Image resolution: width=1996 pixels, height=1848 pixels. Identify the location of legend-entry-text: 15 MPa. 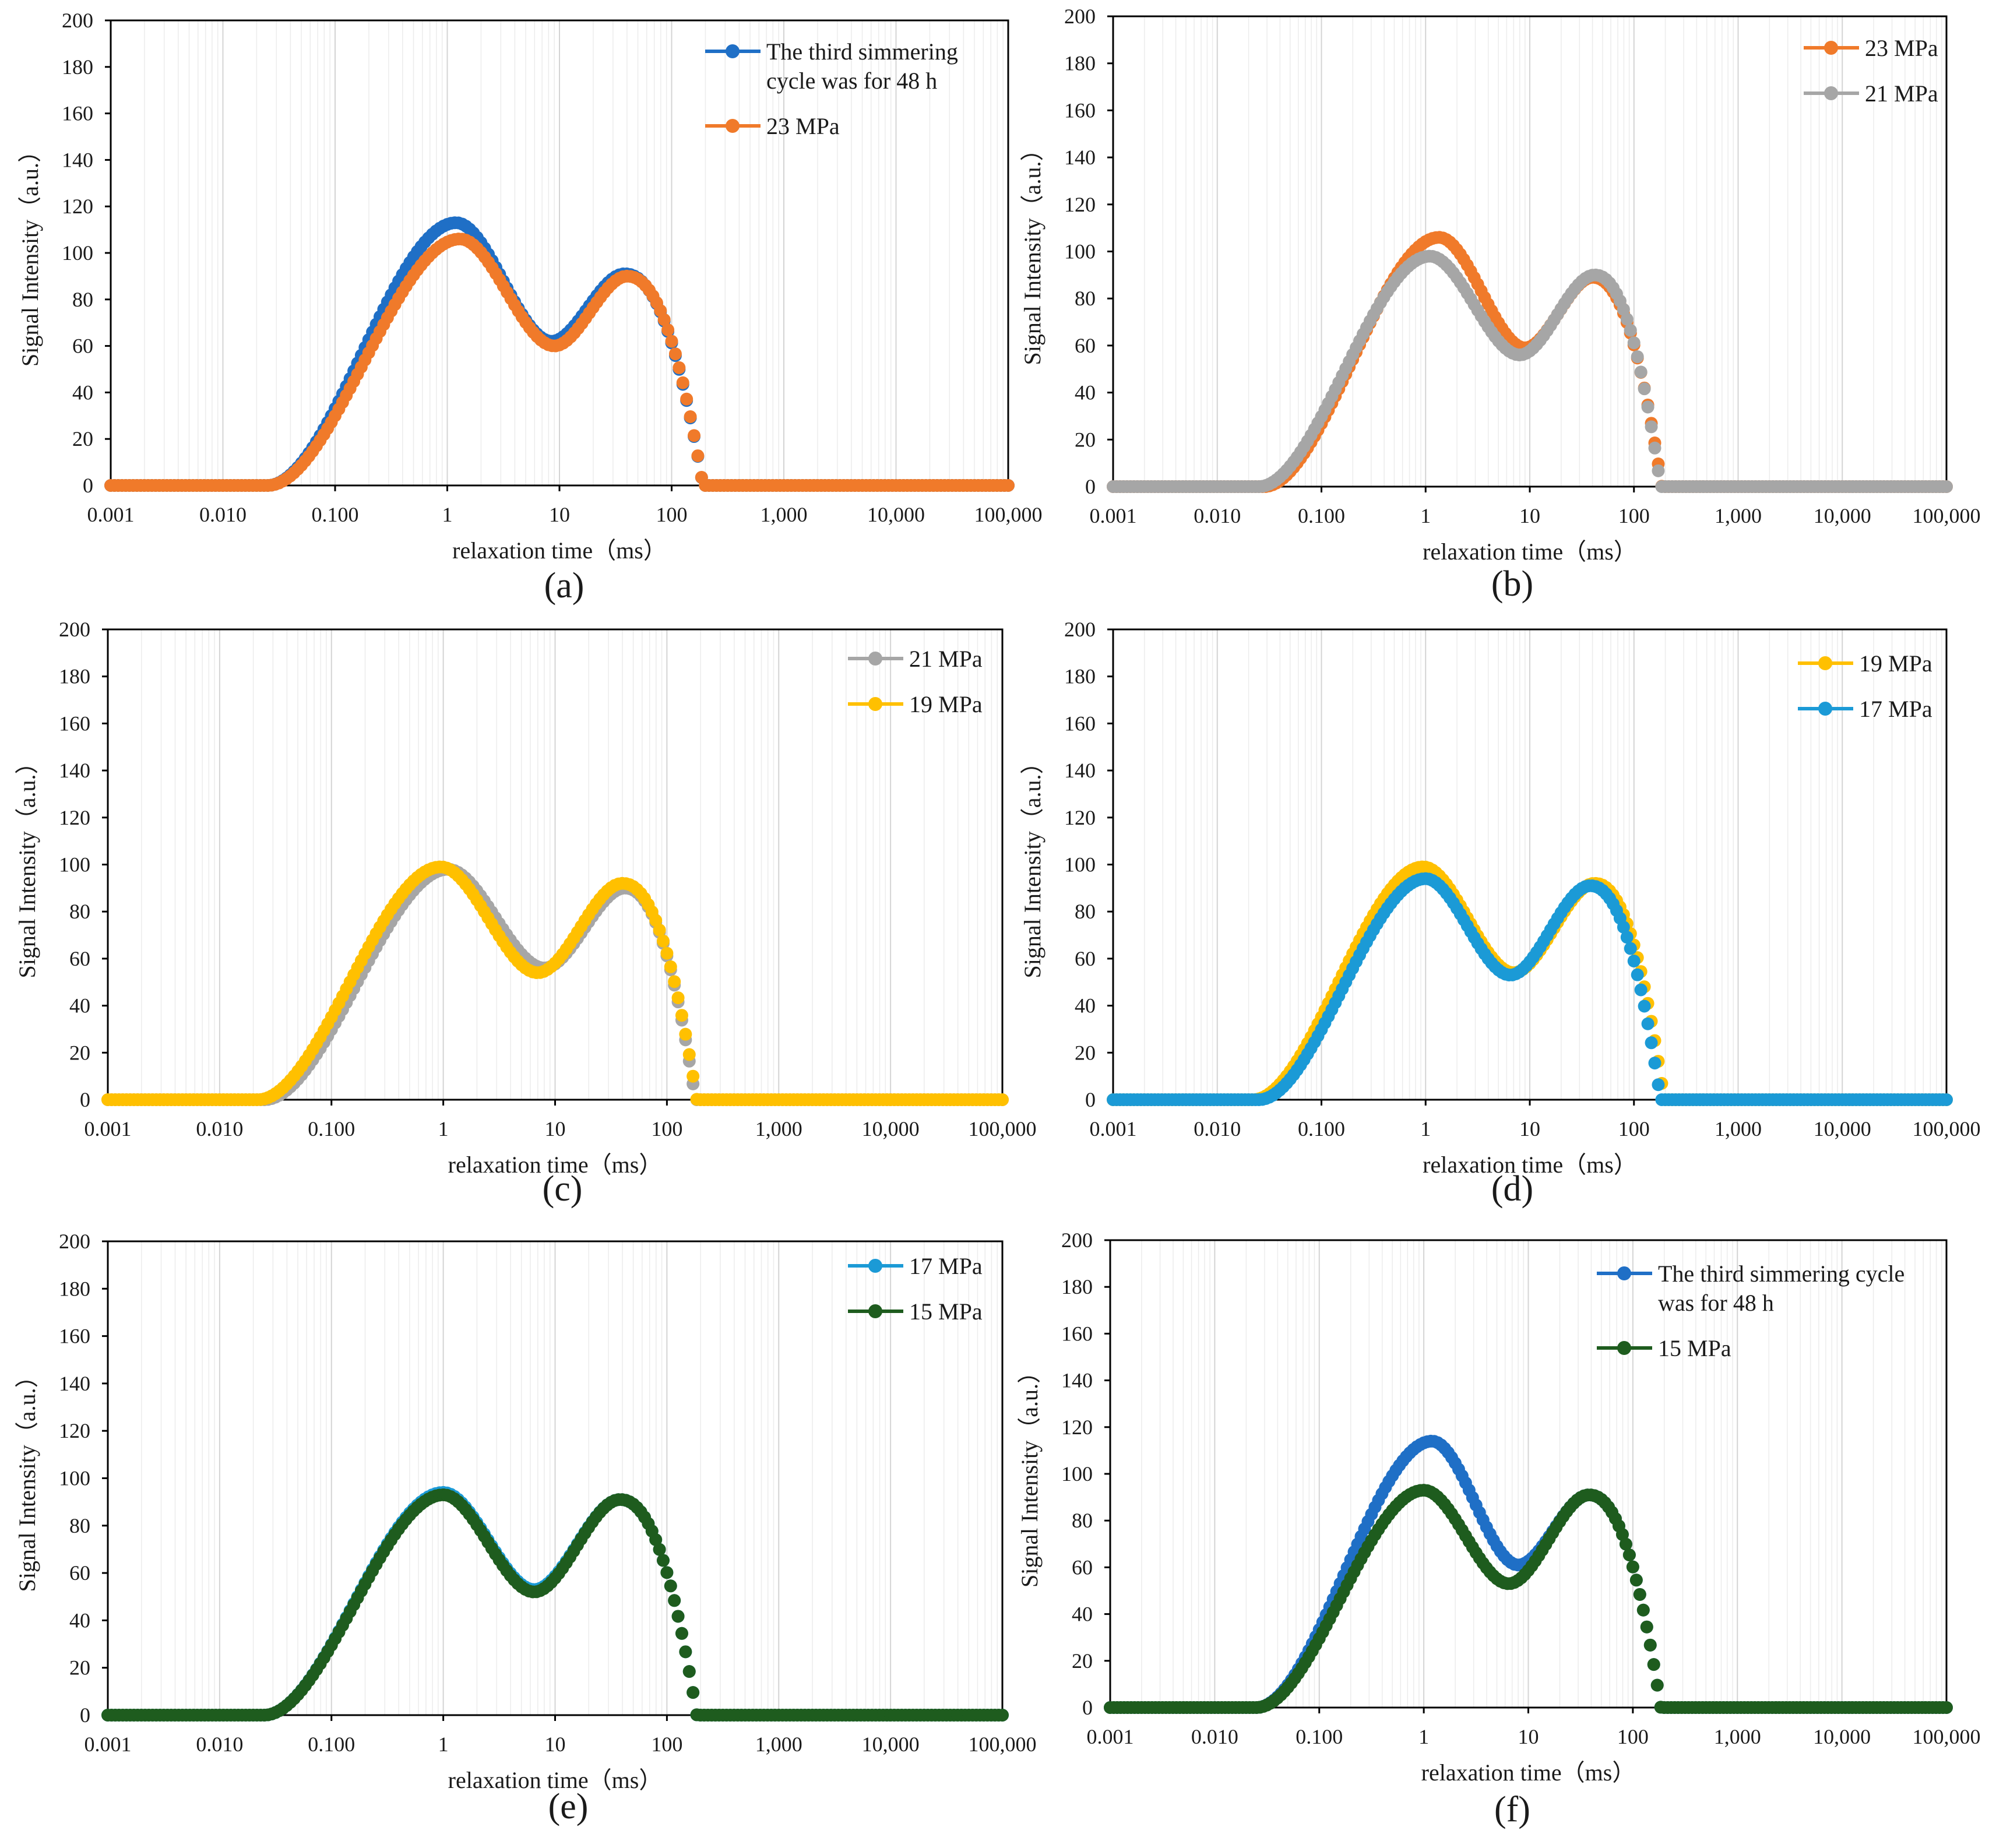
(1694, 1348).